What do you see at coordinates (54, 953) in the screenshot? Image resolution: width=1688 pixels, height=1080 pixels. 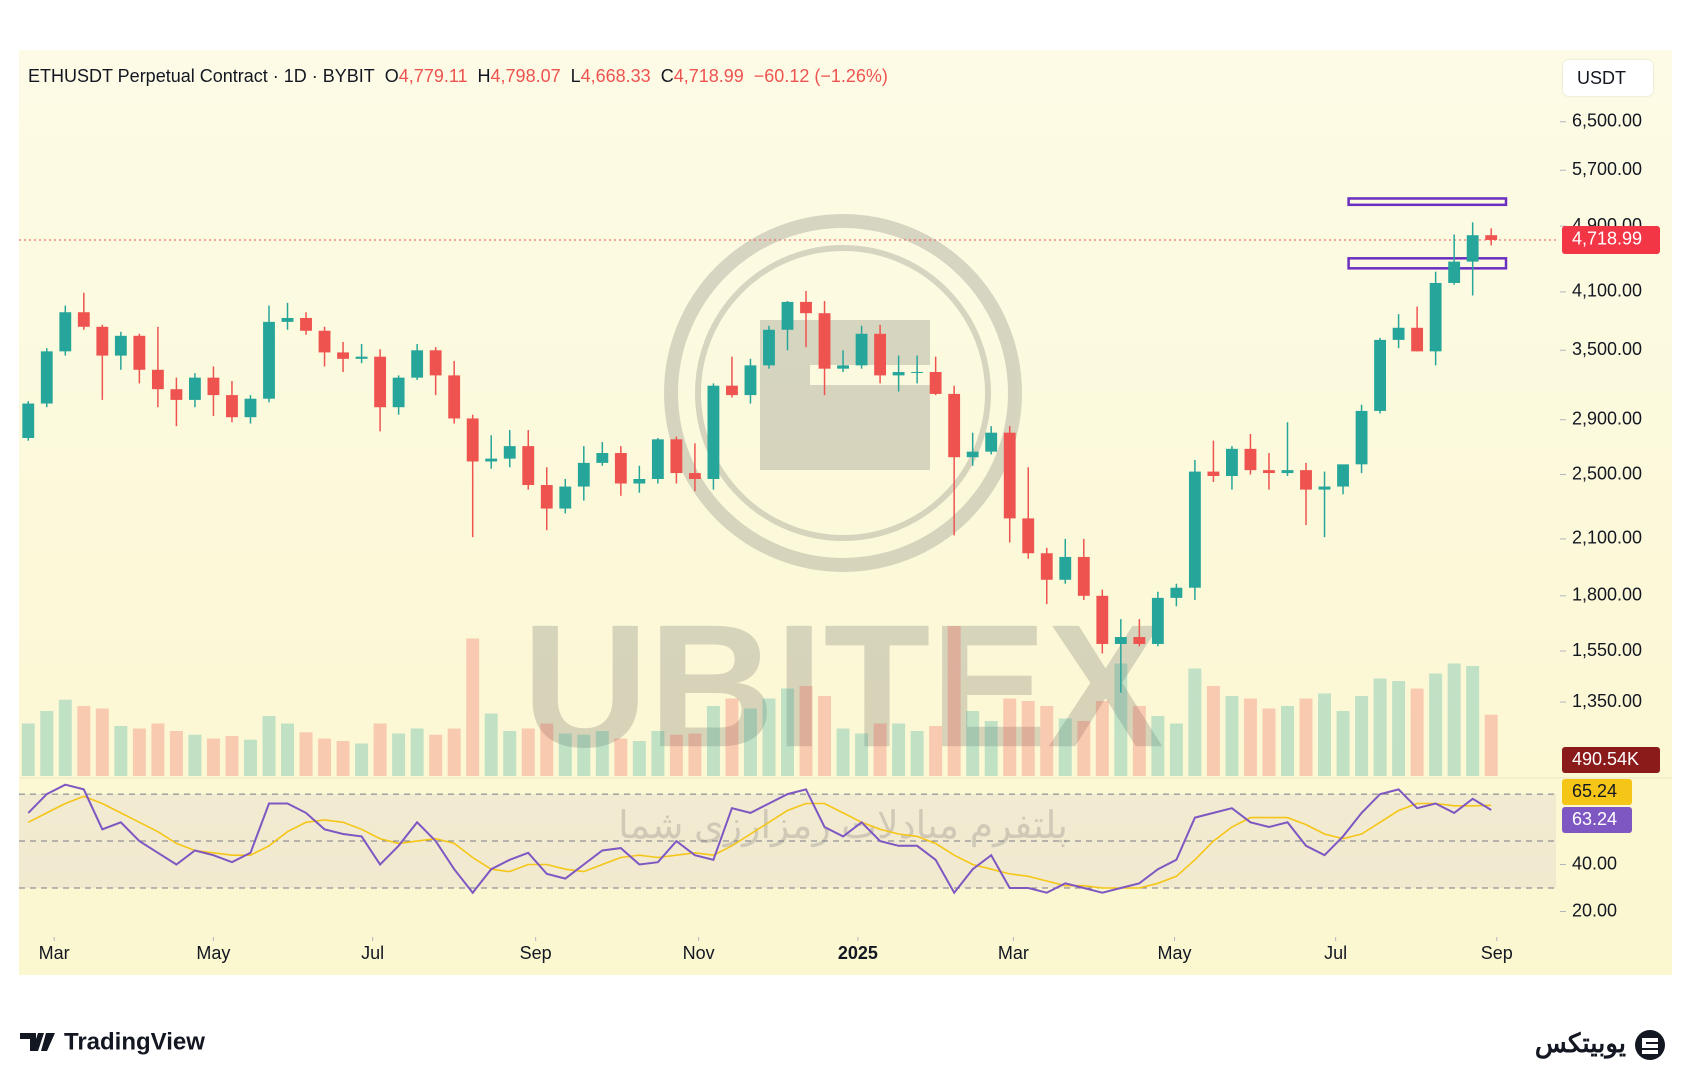 I see `x-tick-label: Mar` at bounding box center [54, 953].